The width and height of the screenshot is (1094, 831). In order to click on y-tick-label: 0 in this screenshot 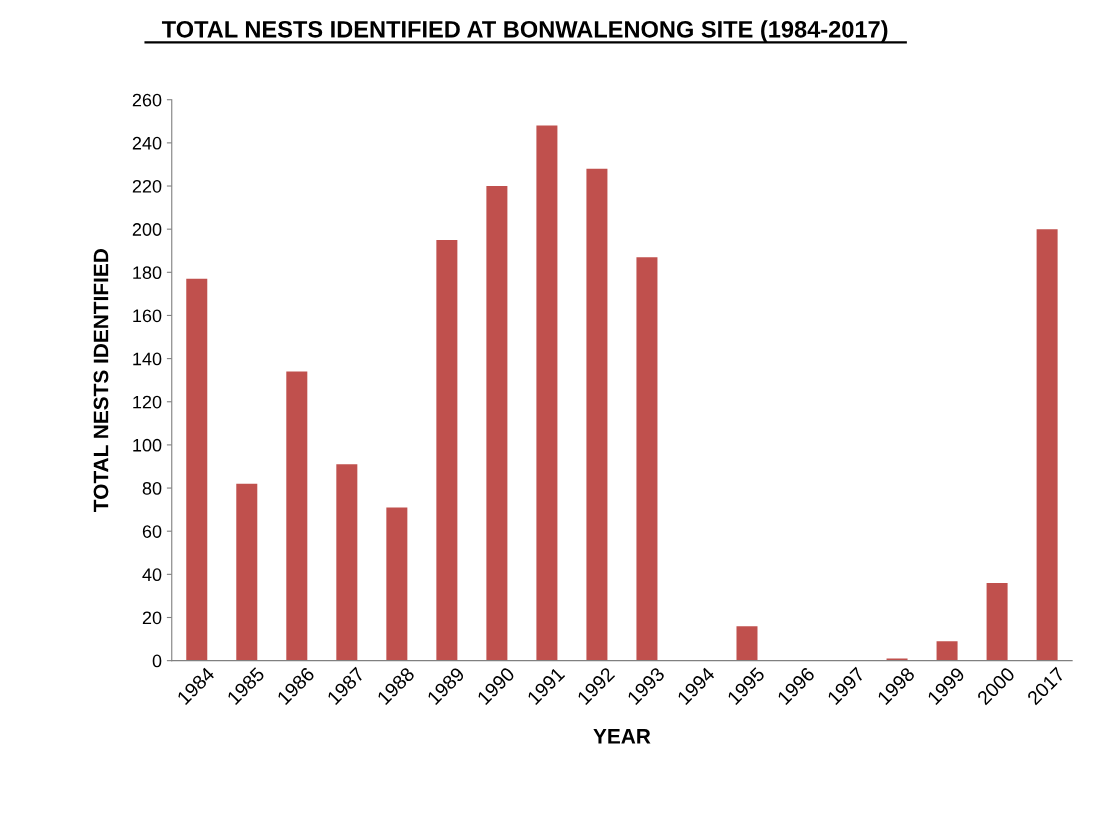, I will do `click(157, 661)`.